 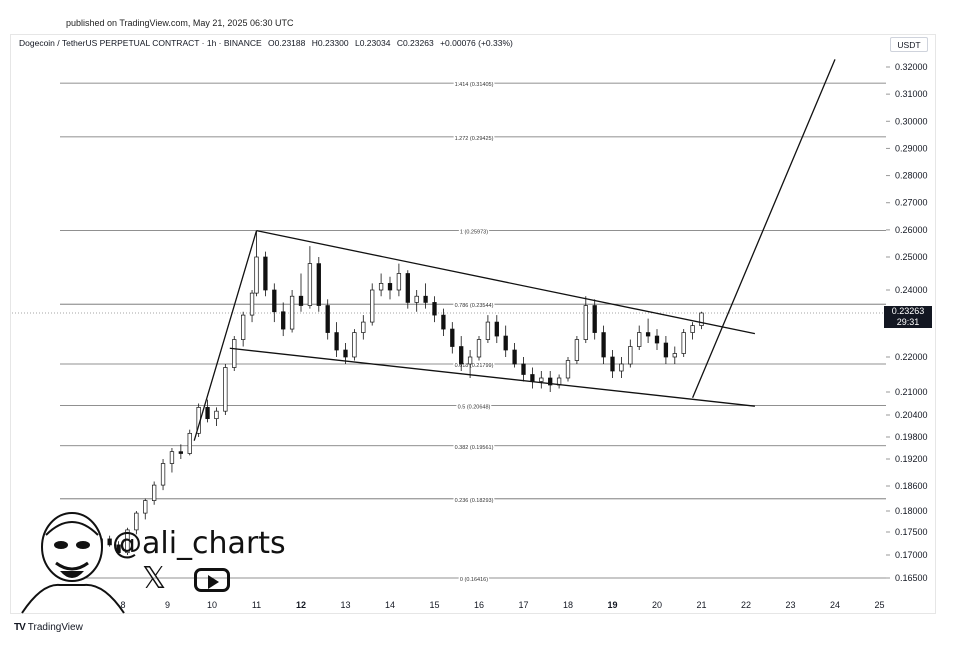 What do you see at coordinates (908, 322) in the screenshot?
I see `bar-countdown: 29:31` at bounding box center [908, 322].